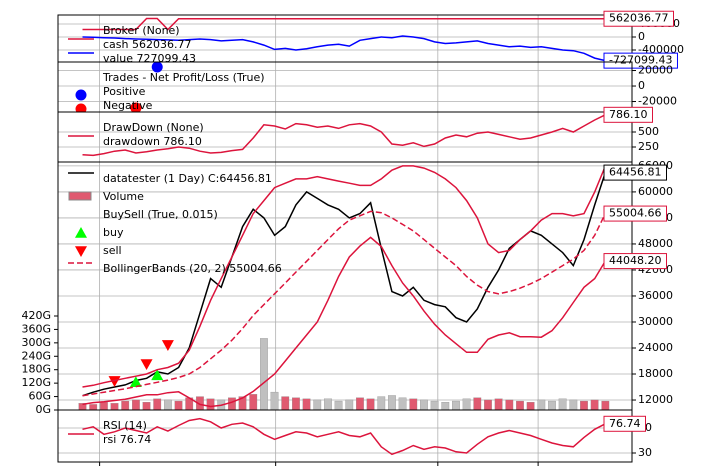 This screenshot has height=475, width=717. What do you see at coordinates (147, 44) in the screenshot?
I see `legend-label: cash 562036.77` at bounding box center [147, 44].